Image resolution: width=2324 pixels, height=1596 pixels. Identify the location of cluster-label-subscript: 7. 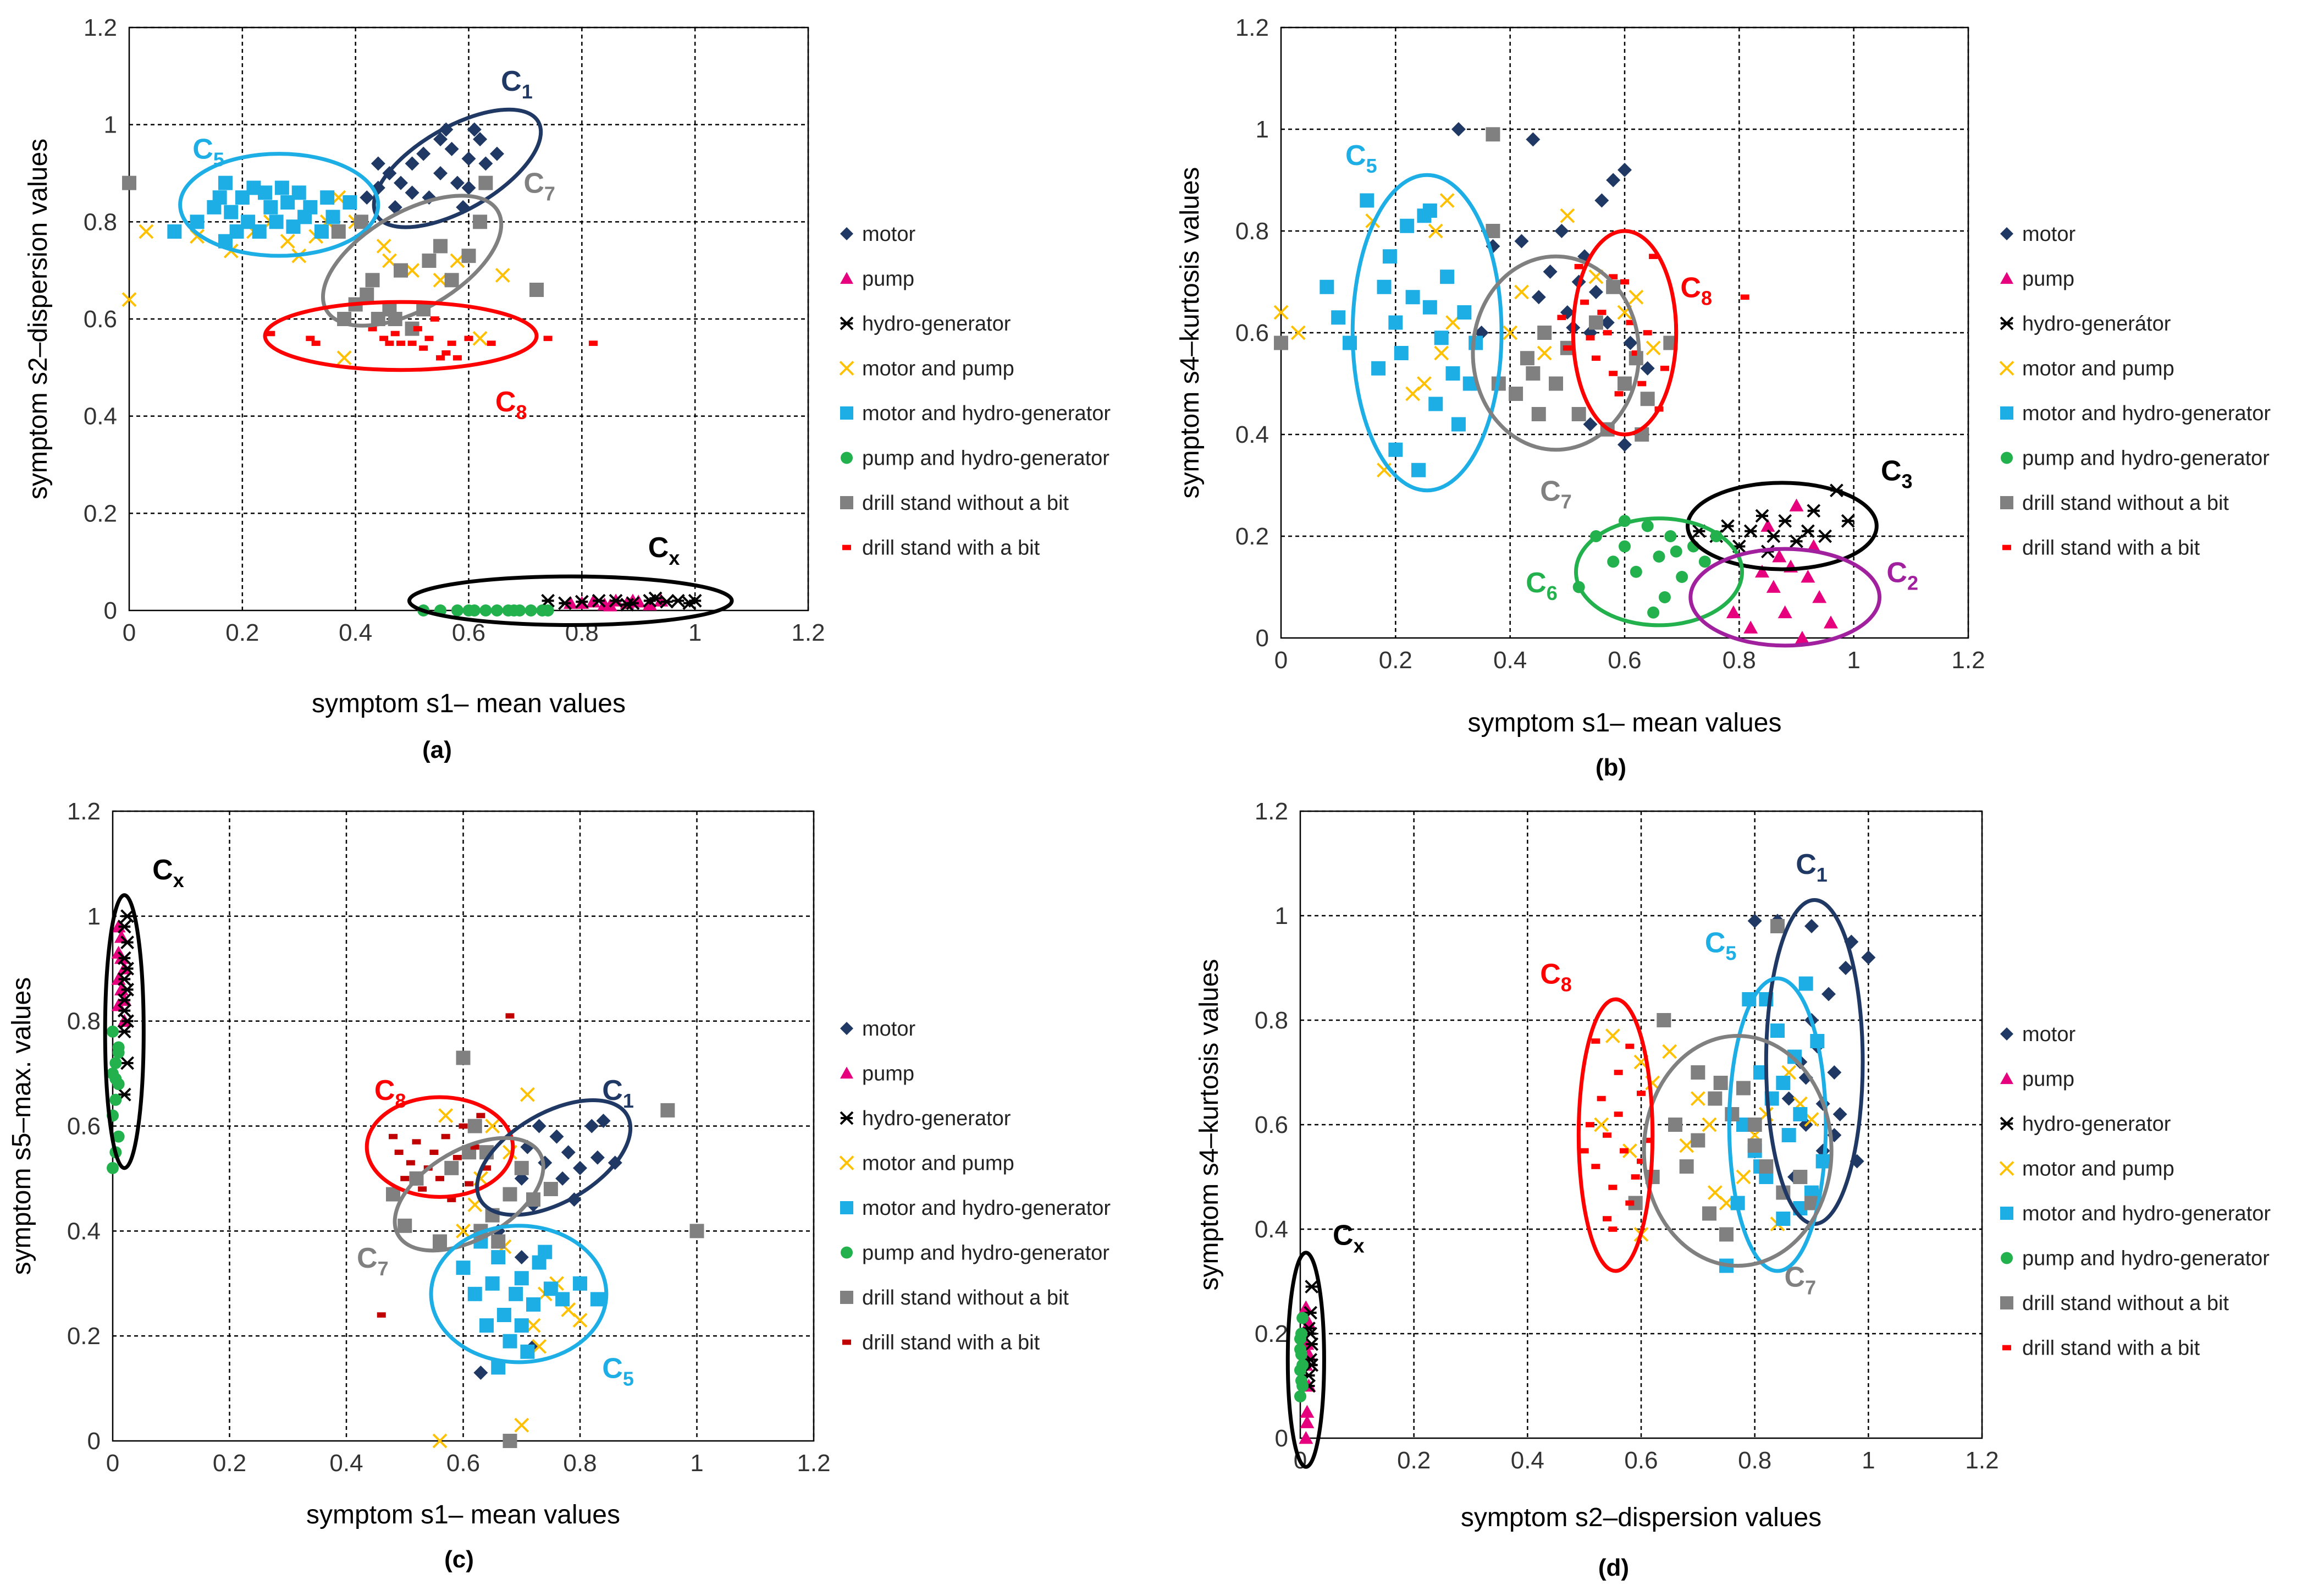
(384, 1268).